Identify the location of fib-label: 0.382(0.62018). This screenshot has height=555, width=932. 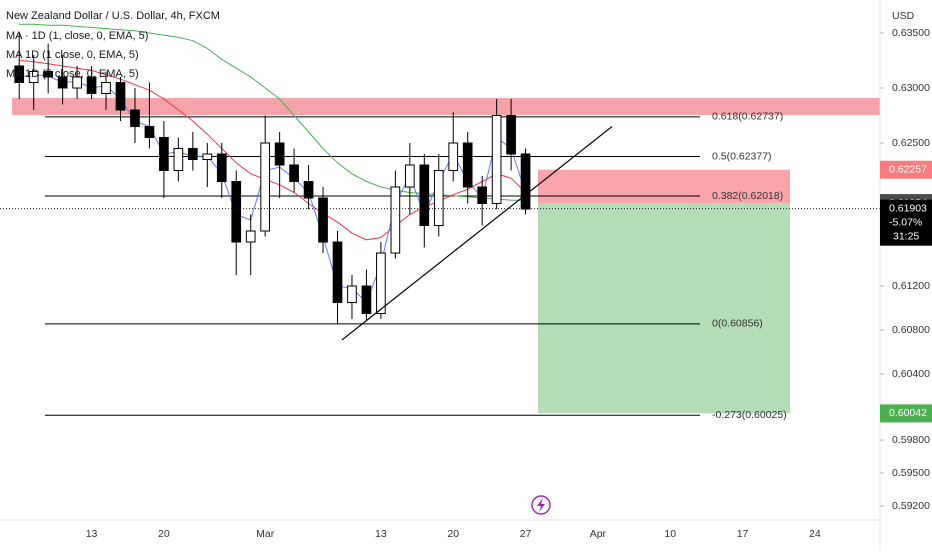
(747, 196).